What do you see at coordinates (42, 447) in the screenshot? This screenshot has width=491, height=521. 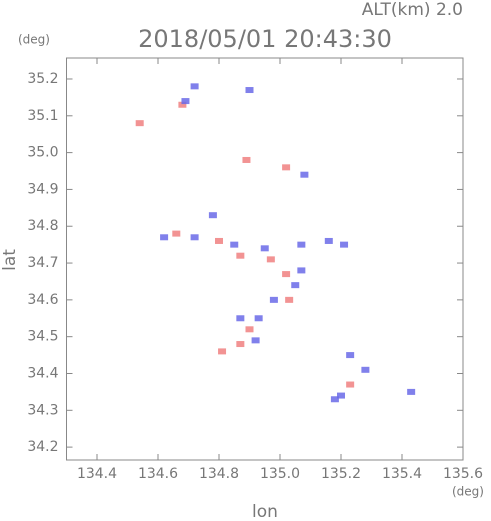 I see `y-tick-label: 34.2` at bounding box center [42, 447].